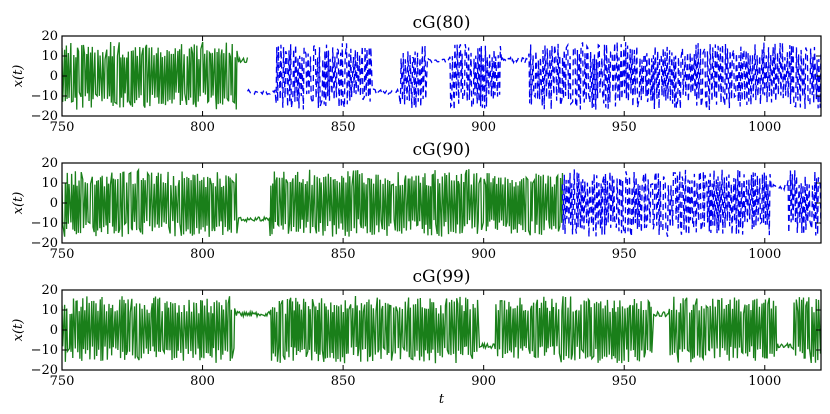 This screenshot has width=830, height=414. I want to click on panel-title: cG(99), so click(442, 277).